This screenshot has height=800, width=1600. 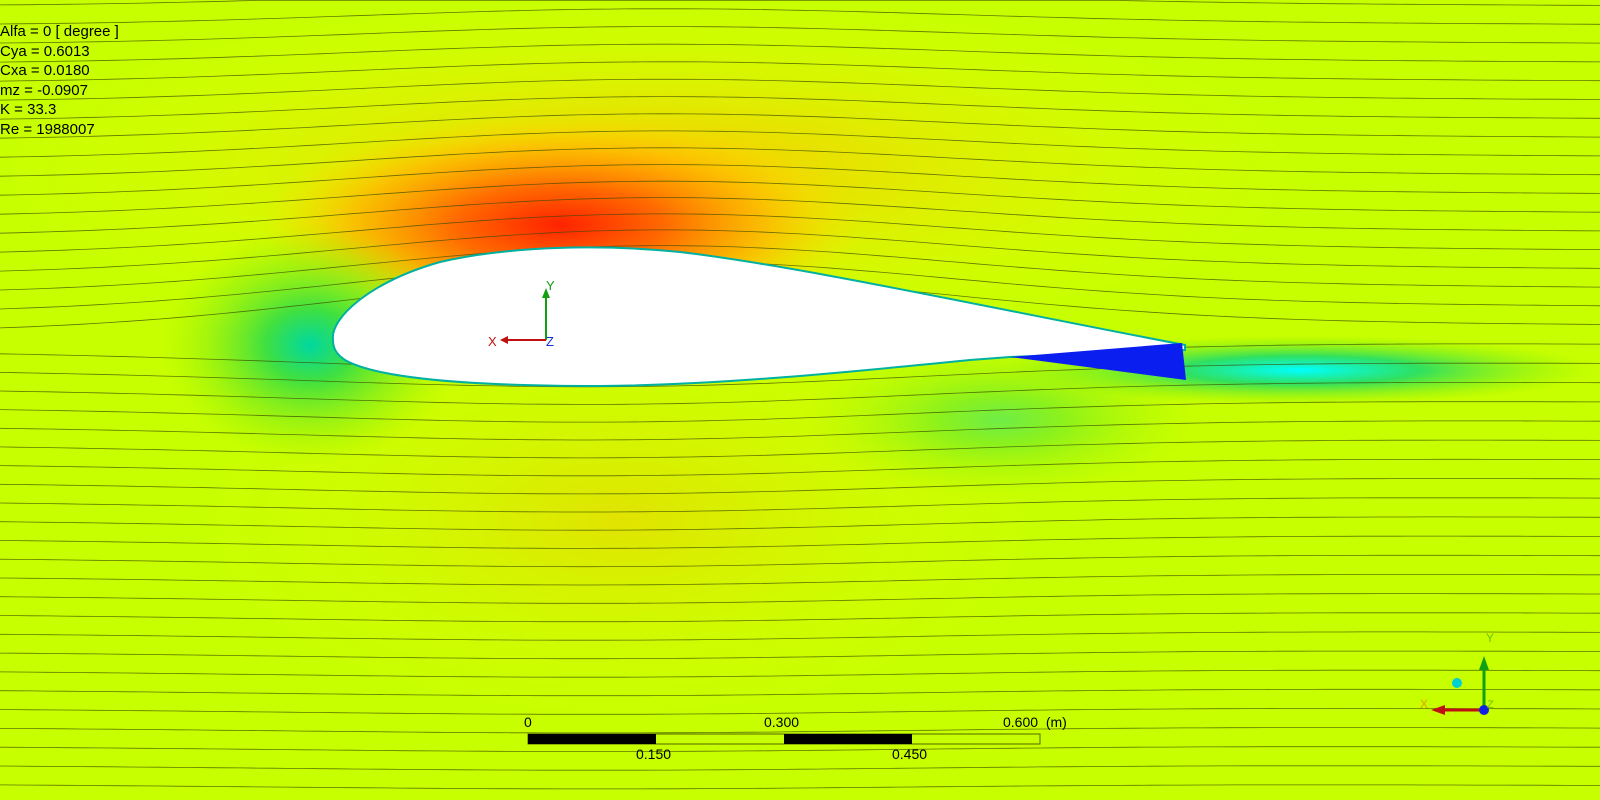 I want to click on axis-z-label: Z, so click(x=550, y=341).